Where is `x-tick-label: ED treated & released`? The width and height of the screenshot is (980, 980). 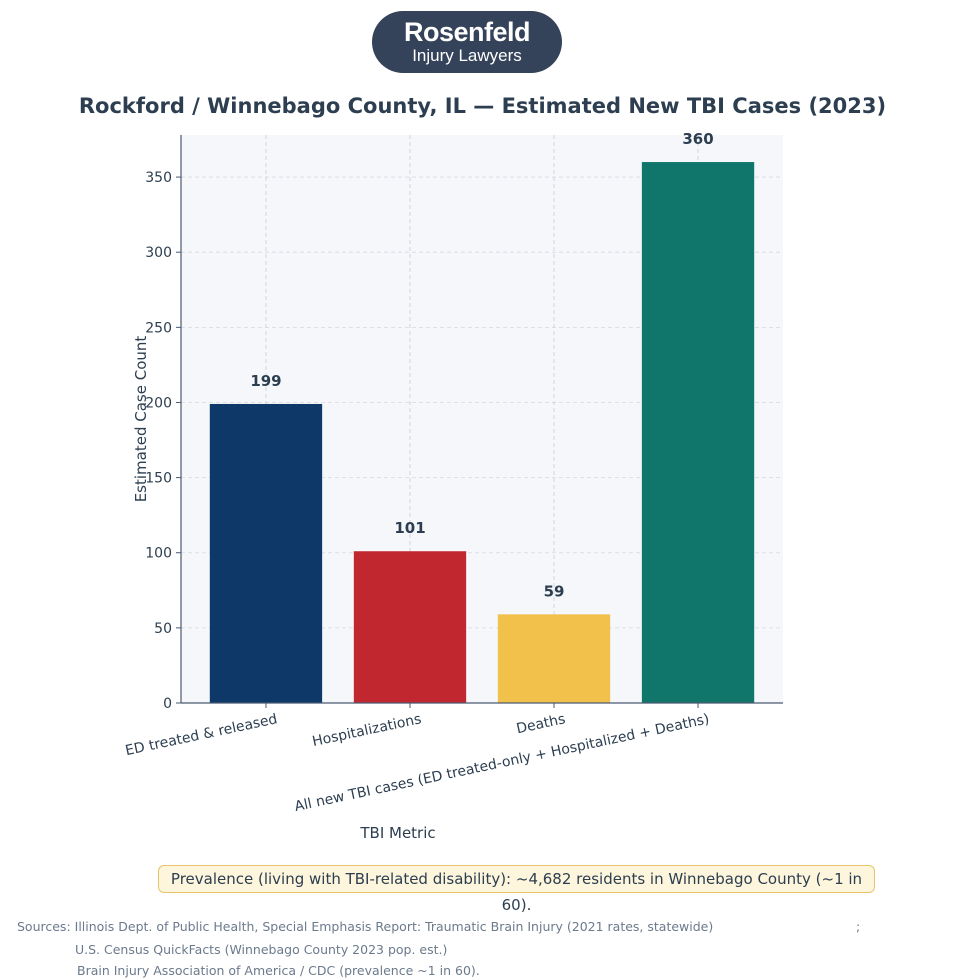
x-tick-label: ED treated & released is located at coordinates (201, 735).